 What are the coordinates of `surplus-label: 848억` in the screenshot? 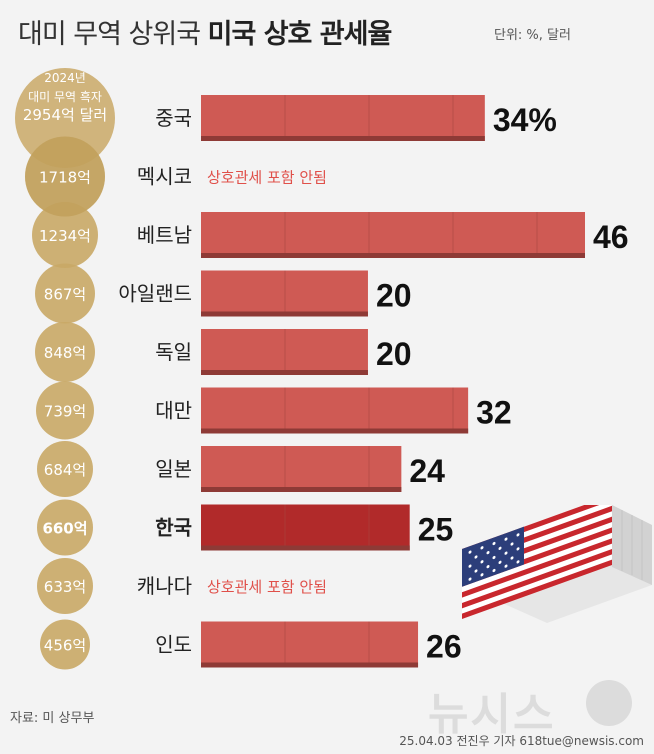 It's located at (65, 353).